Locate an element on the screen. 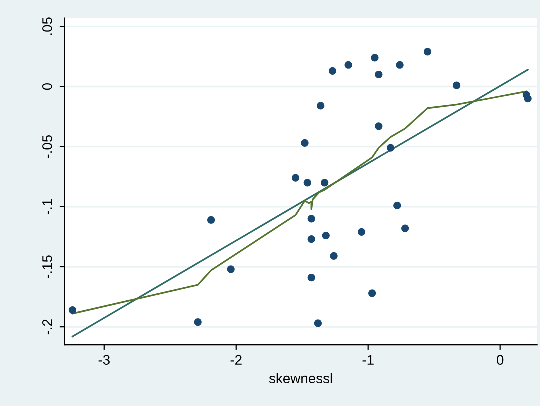 This screenshot has width=540, height=406. y-tick-label: -.2 is located at coordinates (47, 327).